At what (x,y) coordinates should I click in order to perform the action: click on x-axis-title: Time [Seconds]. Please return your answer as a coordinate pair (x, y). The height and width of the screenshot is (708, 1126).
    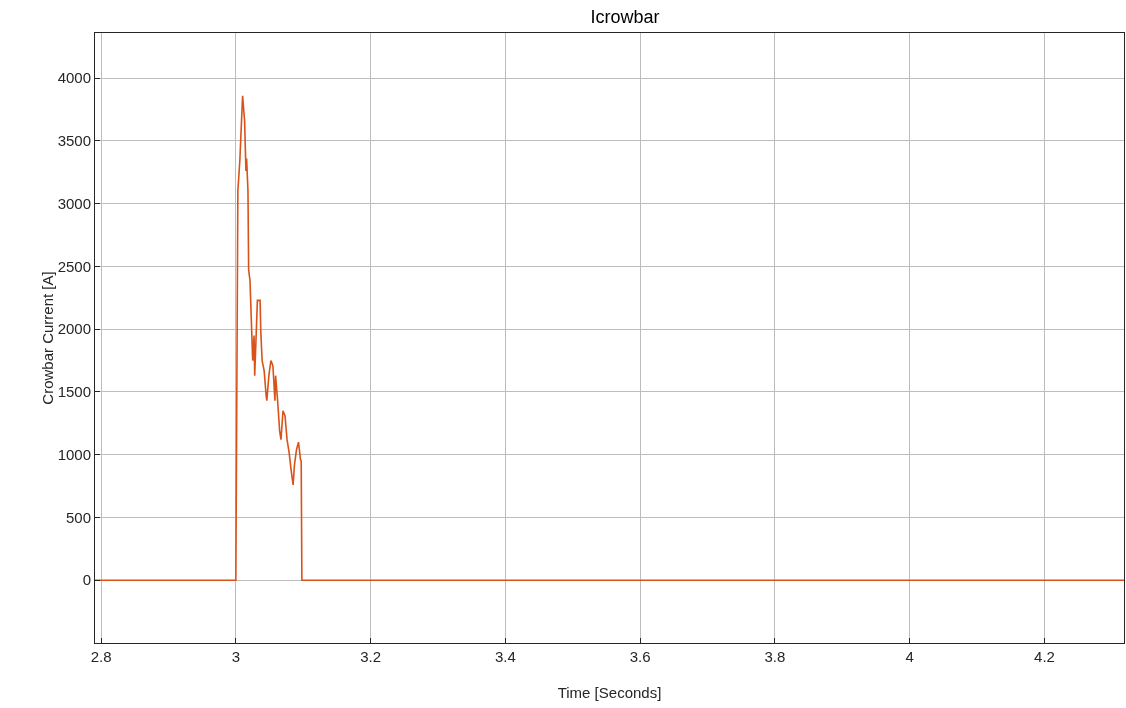
    Looking at the image, I should click on (609, 692).